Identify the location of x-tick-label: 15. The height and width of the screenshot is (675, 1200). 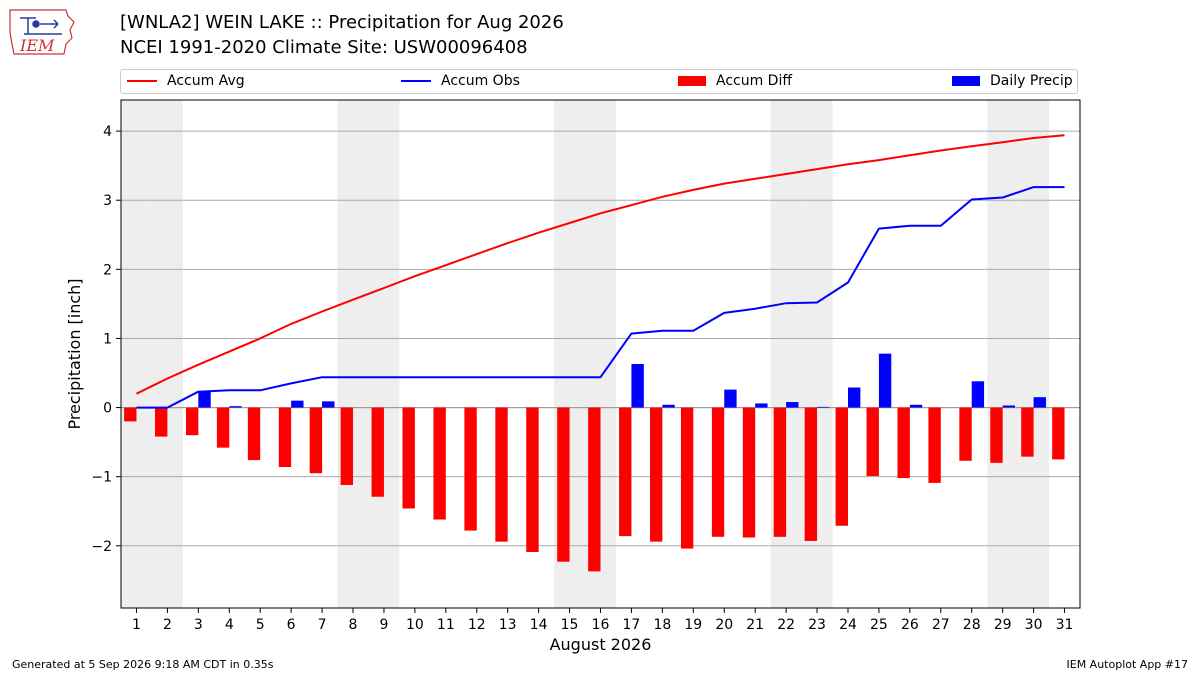
(570, 625).